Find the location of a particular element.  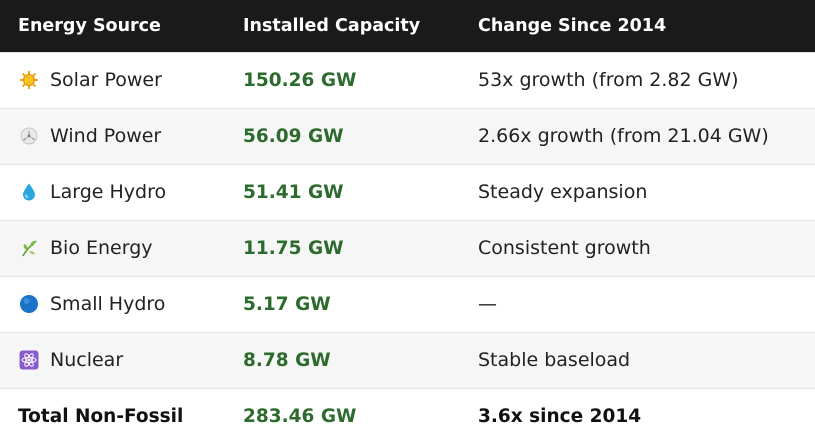

source-name: Wind Power is located at coordinates (106, 136).